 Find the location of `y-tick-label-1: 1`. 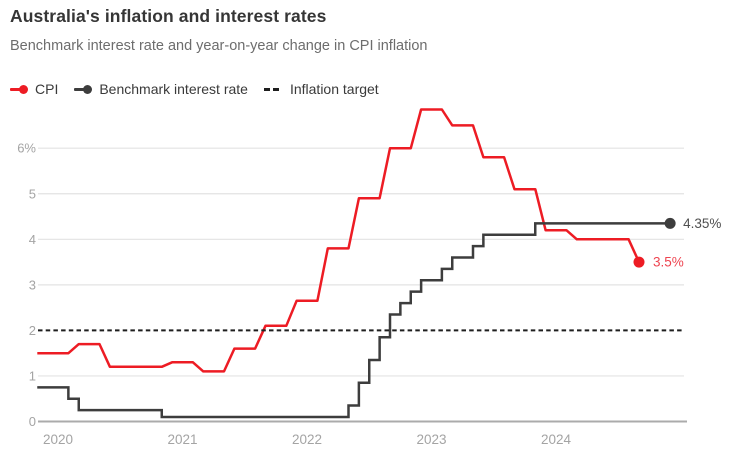

y-tick-label-1: 1 is located at coordinates (32, 375).